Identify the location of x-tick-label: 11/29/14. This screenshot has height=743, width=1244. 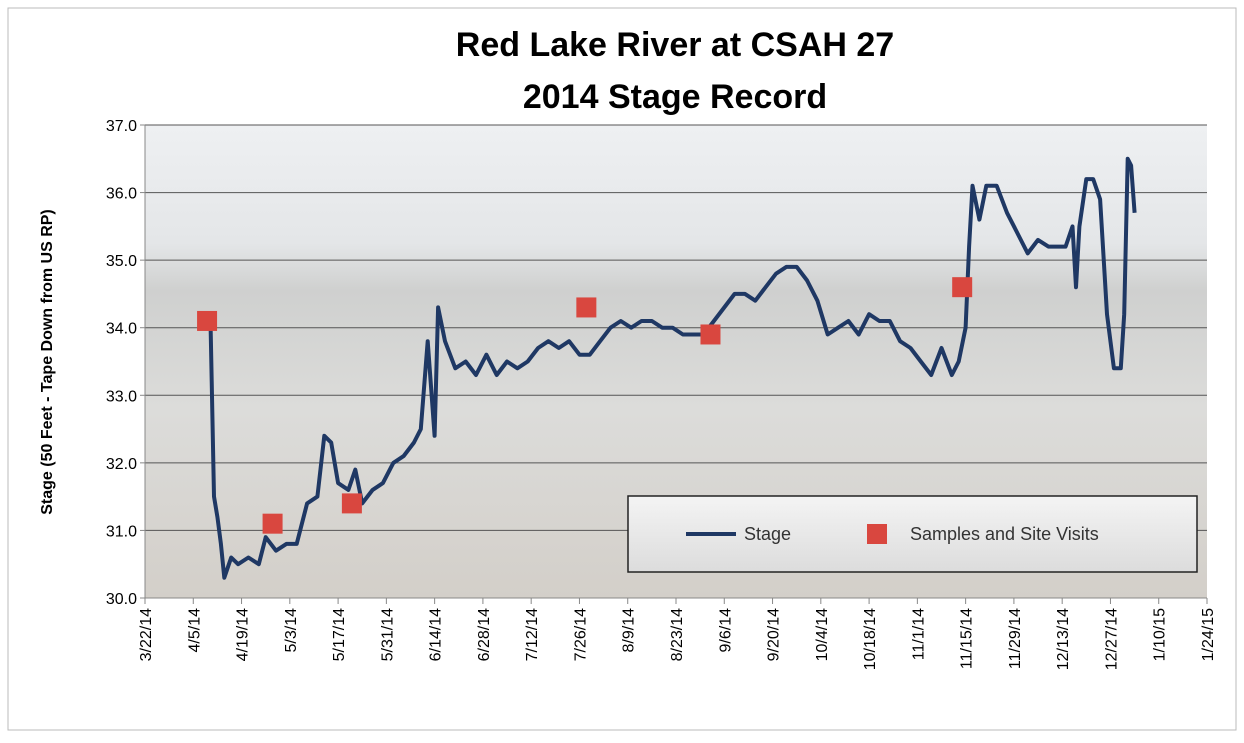
(1015, 638).